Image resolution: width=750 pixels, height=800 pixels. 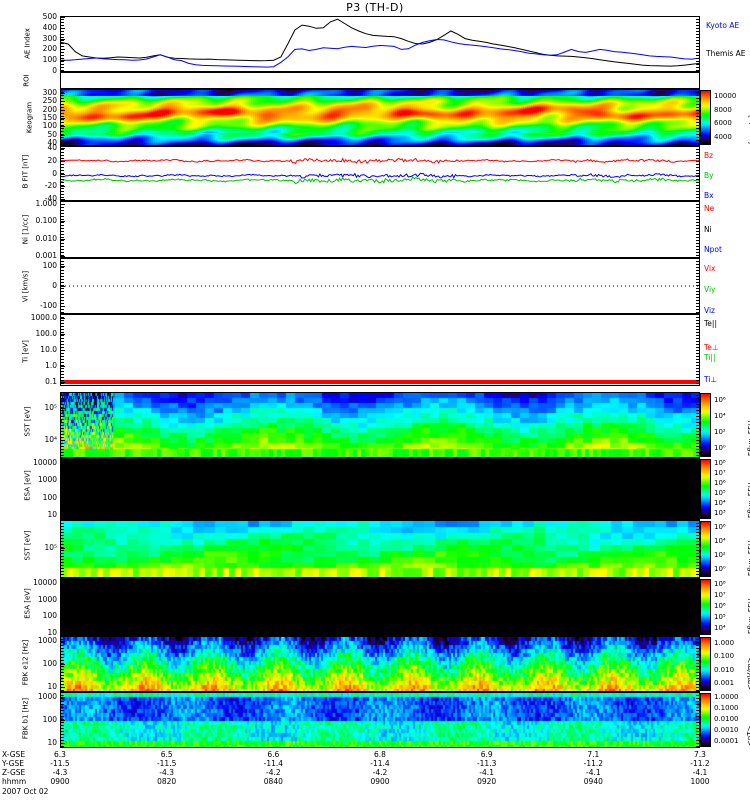 I want to click on x-tick-y_gse-4: -11.3, so click(x=486, y=763).